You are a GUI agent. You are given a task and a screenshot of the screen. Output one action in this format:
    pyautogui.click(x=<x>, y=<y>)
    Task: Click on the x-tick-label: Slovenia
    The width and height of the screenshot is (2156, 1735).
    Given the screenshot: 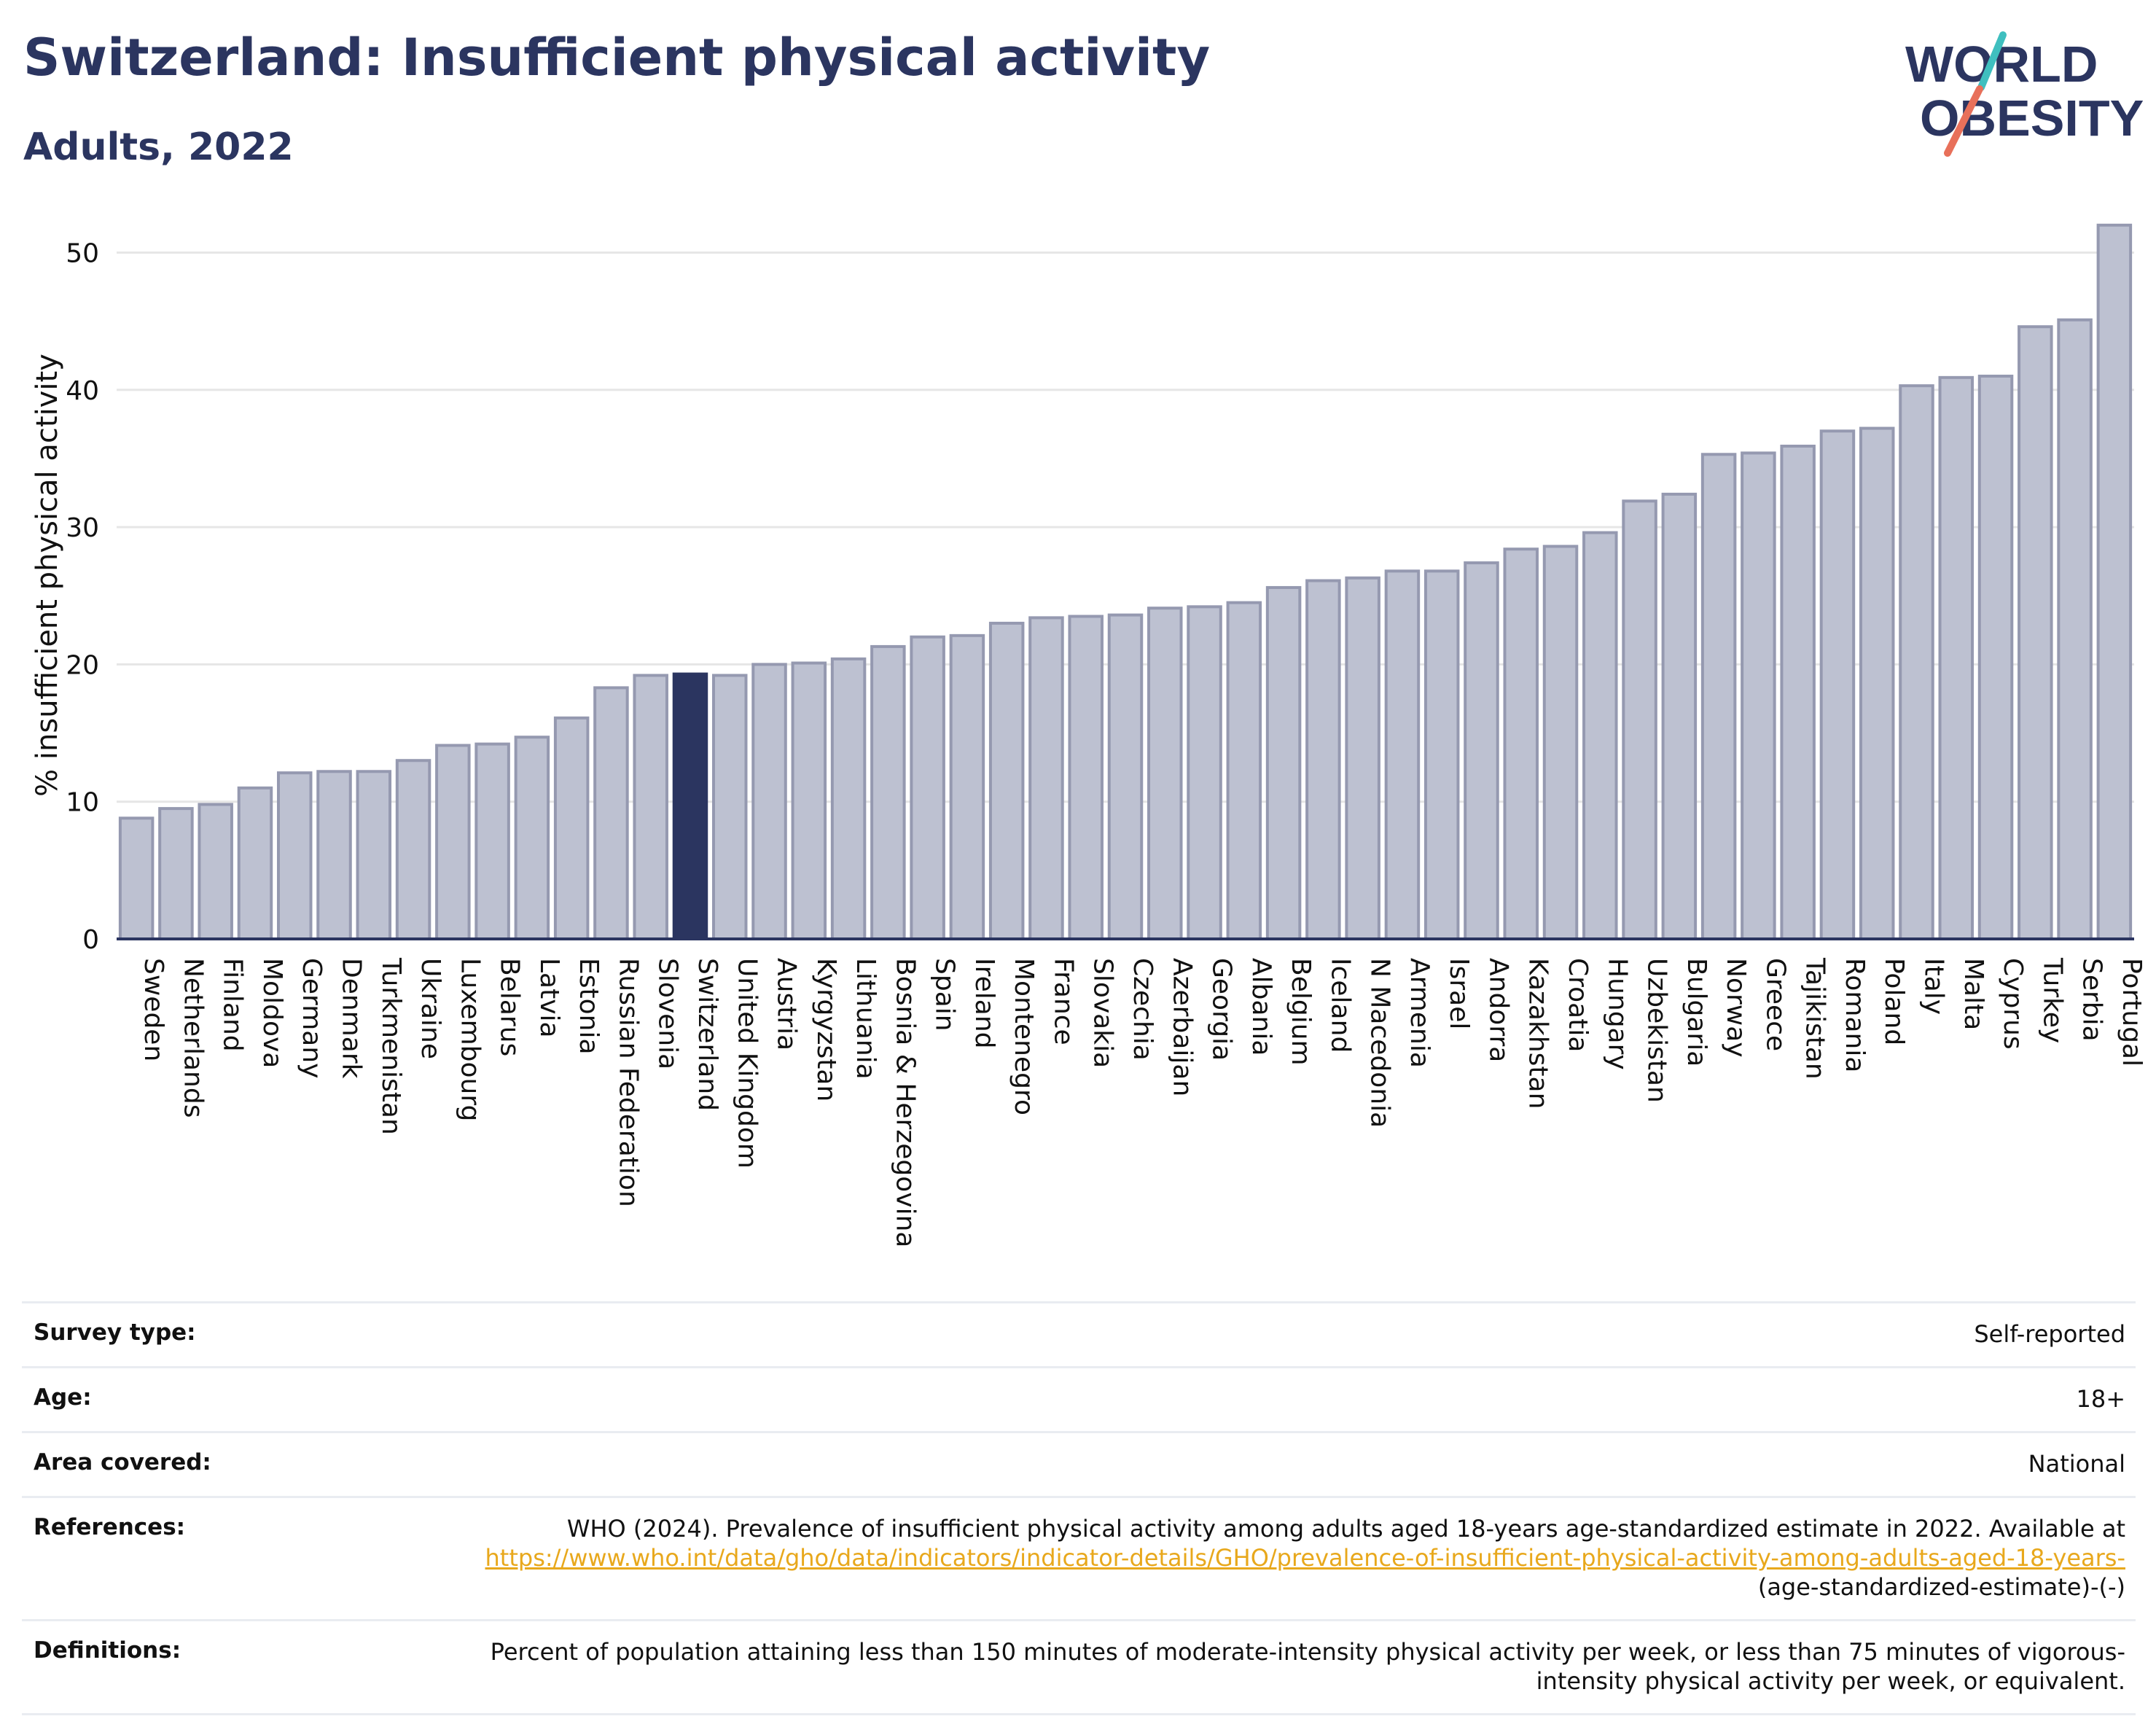 What is the action you would take?
    pyautogui.click(x=668, y=1013)
    